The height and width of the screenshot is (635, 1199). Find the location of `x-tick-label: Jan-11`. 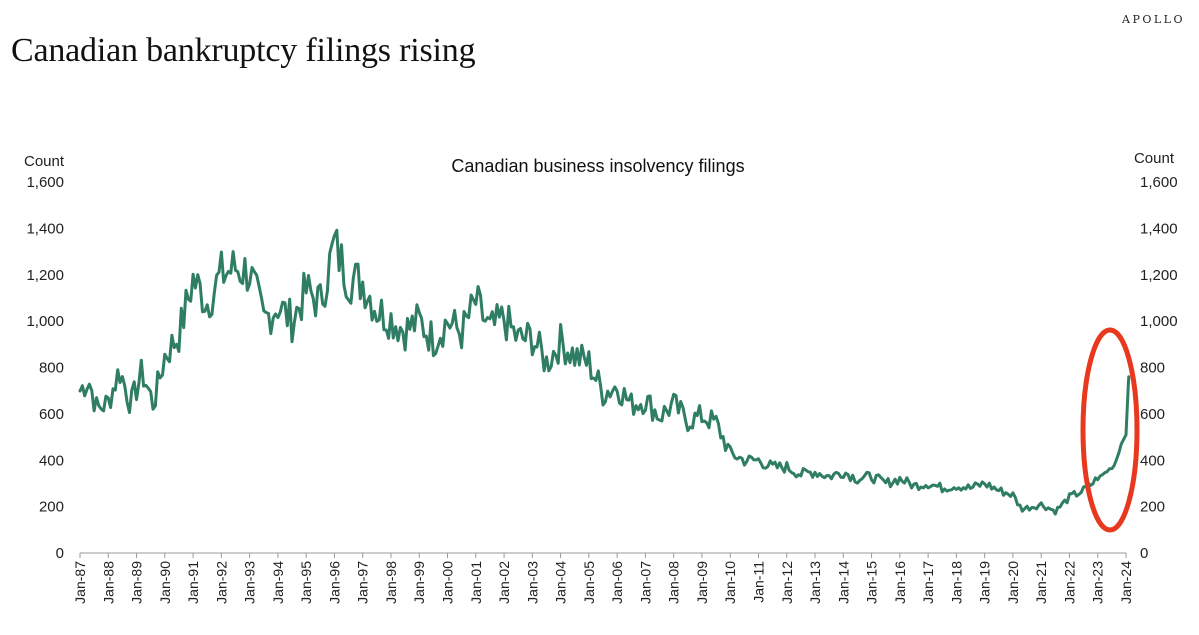

x-tick-label: Jan-11 is located at coordinates (758, 582).